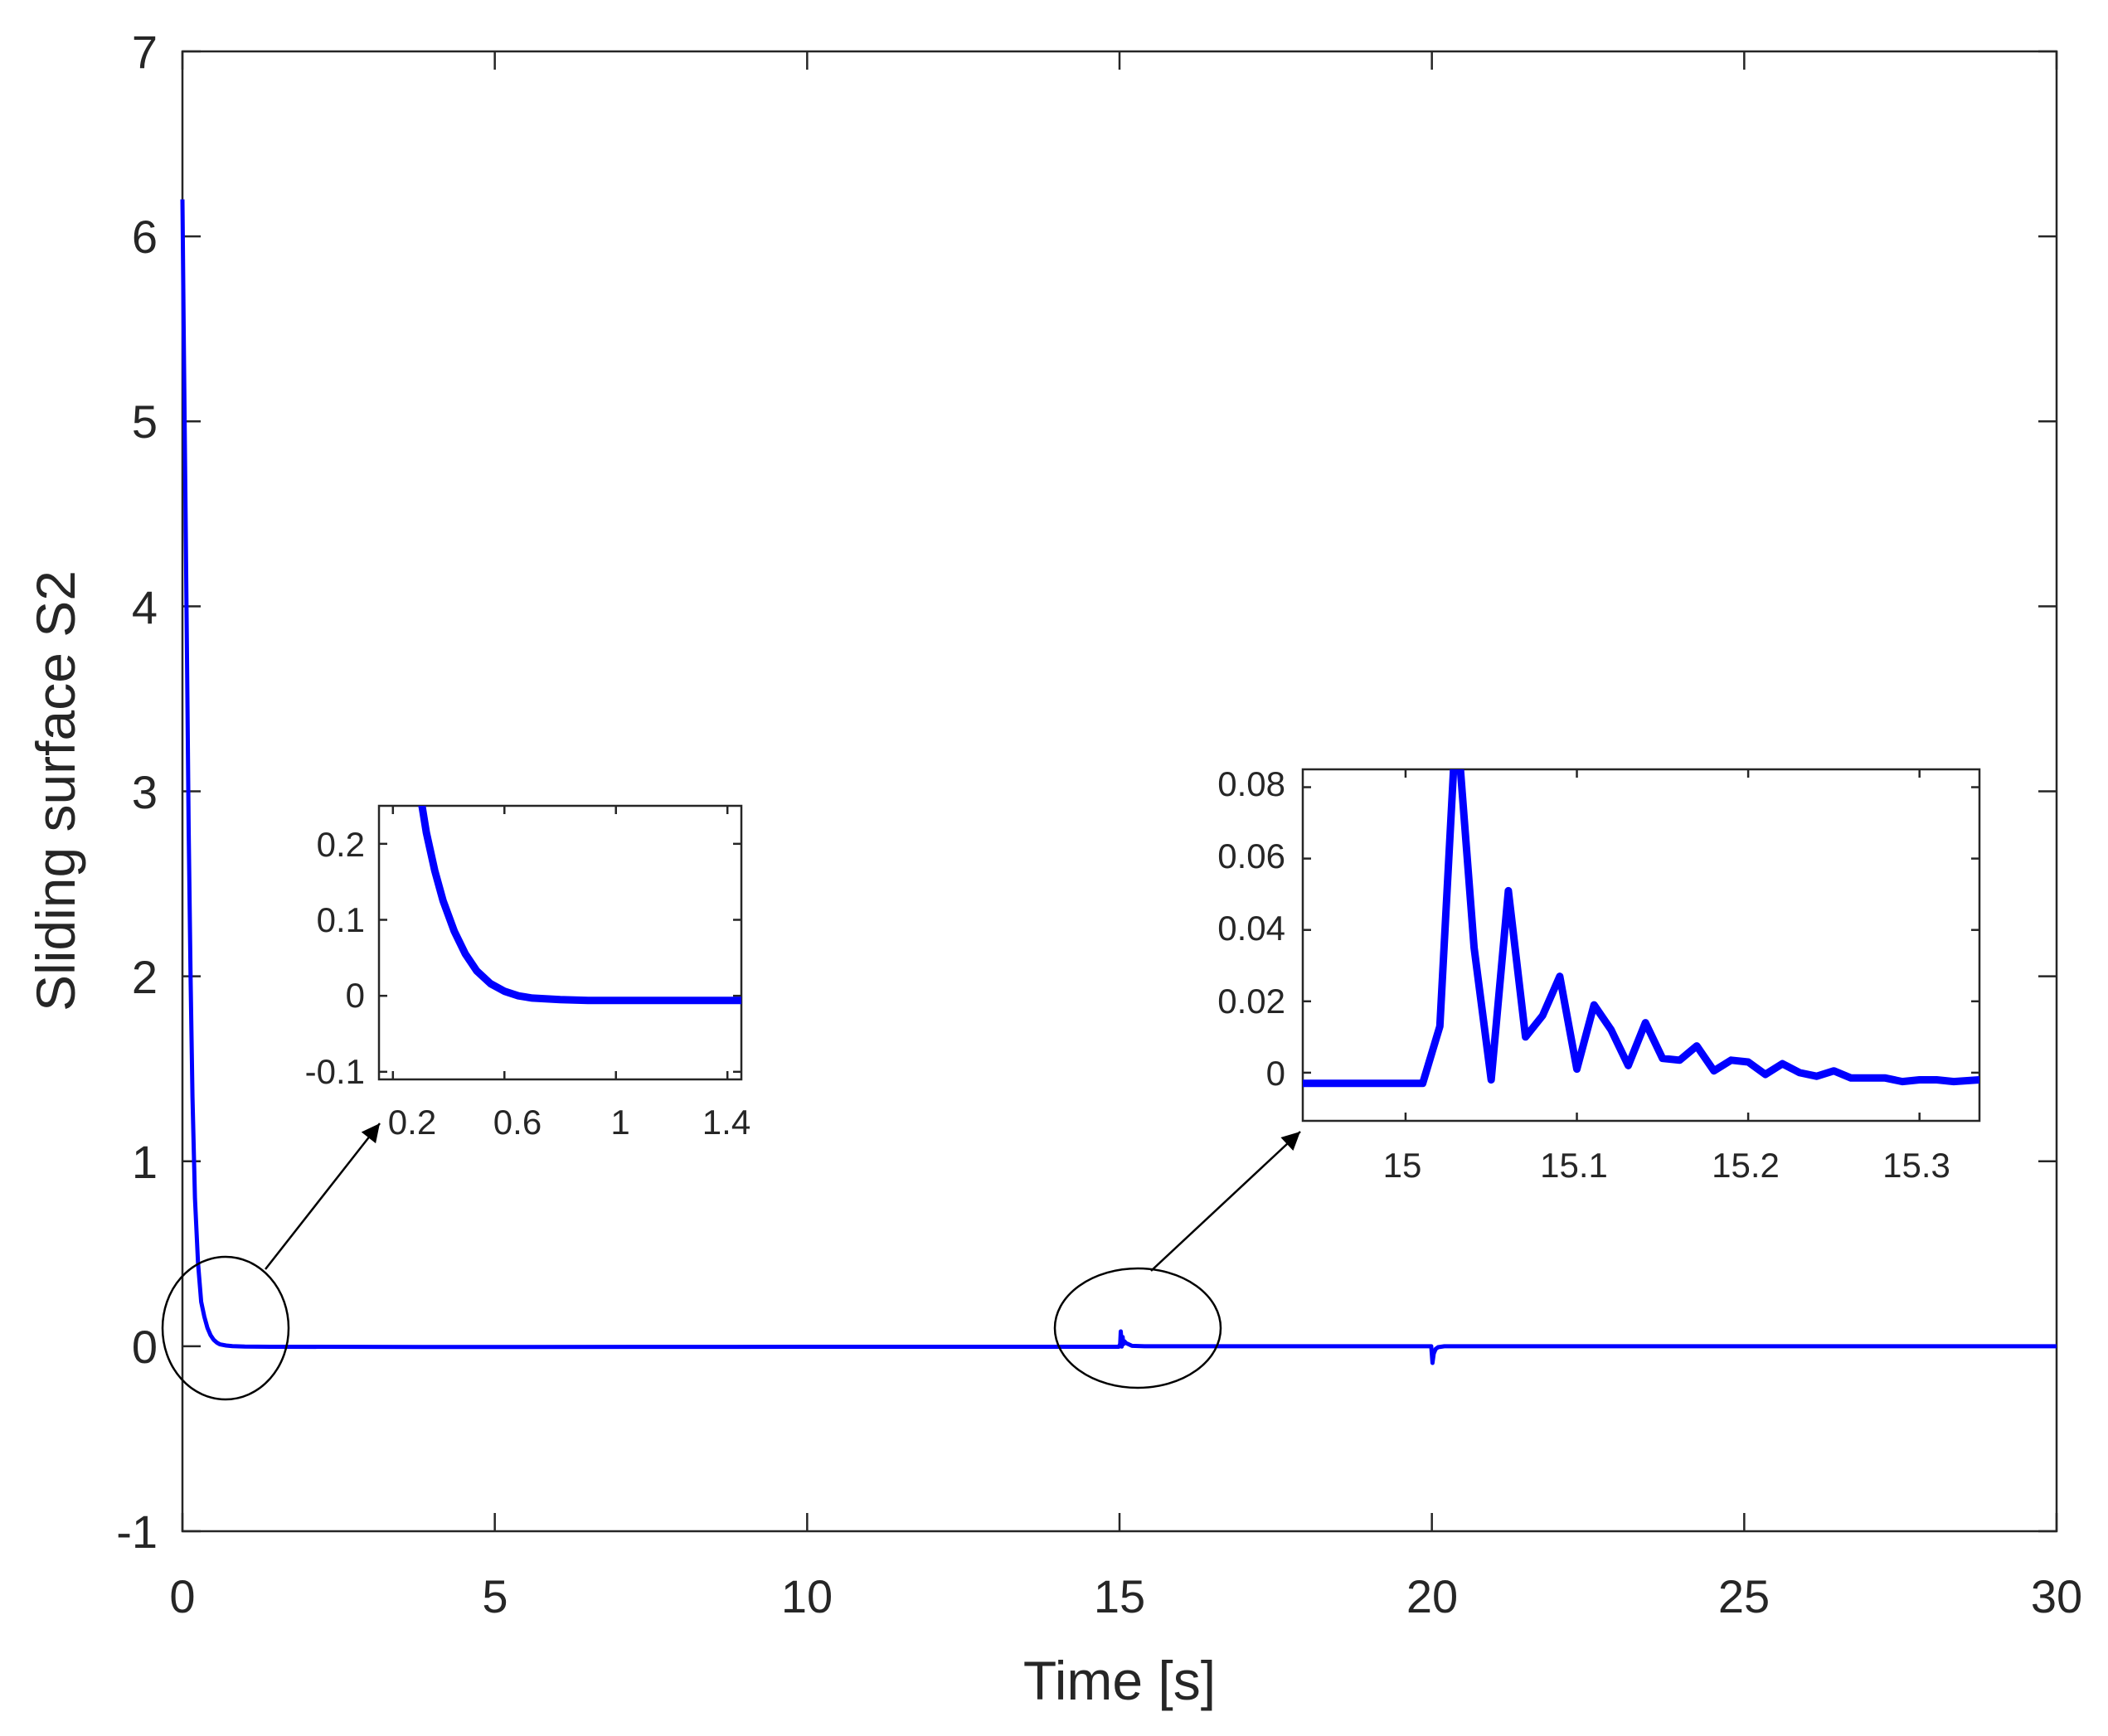 The height and width of the screenshot is (1736, 2108). I want to click on inset-right-ticks, so click(1641, 945).